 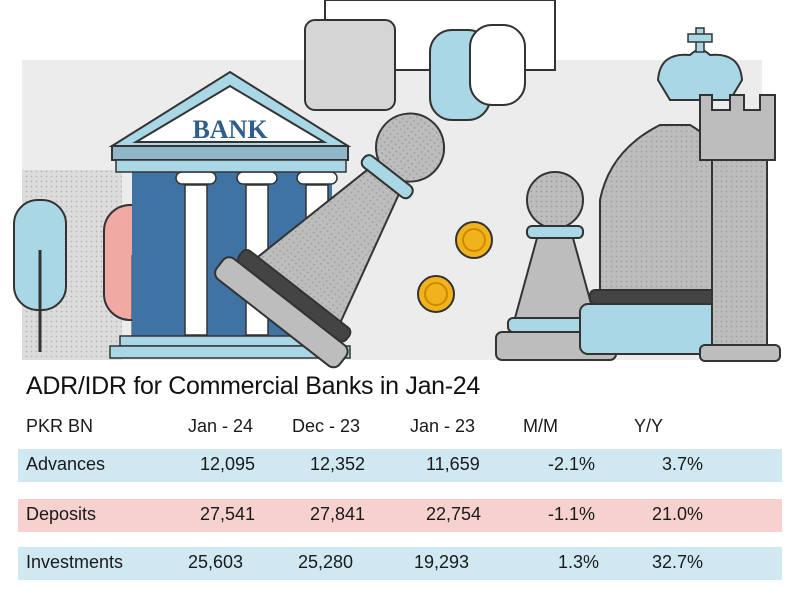 What do you see at coordinates (338, 464) in the screenshot?
I see `table-cell: 12,352` at bounding box center [338, 464].